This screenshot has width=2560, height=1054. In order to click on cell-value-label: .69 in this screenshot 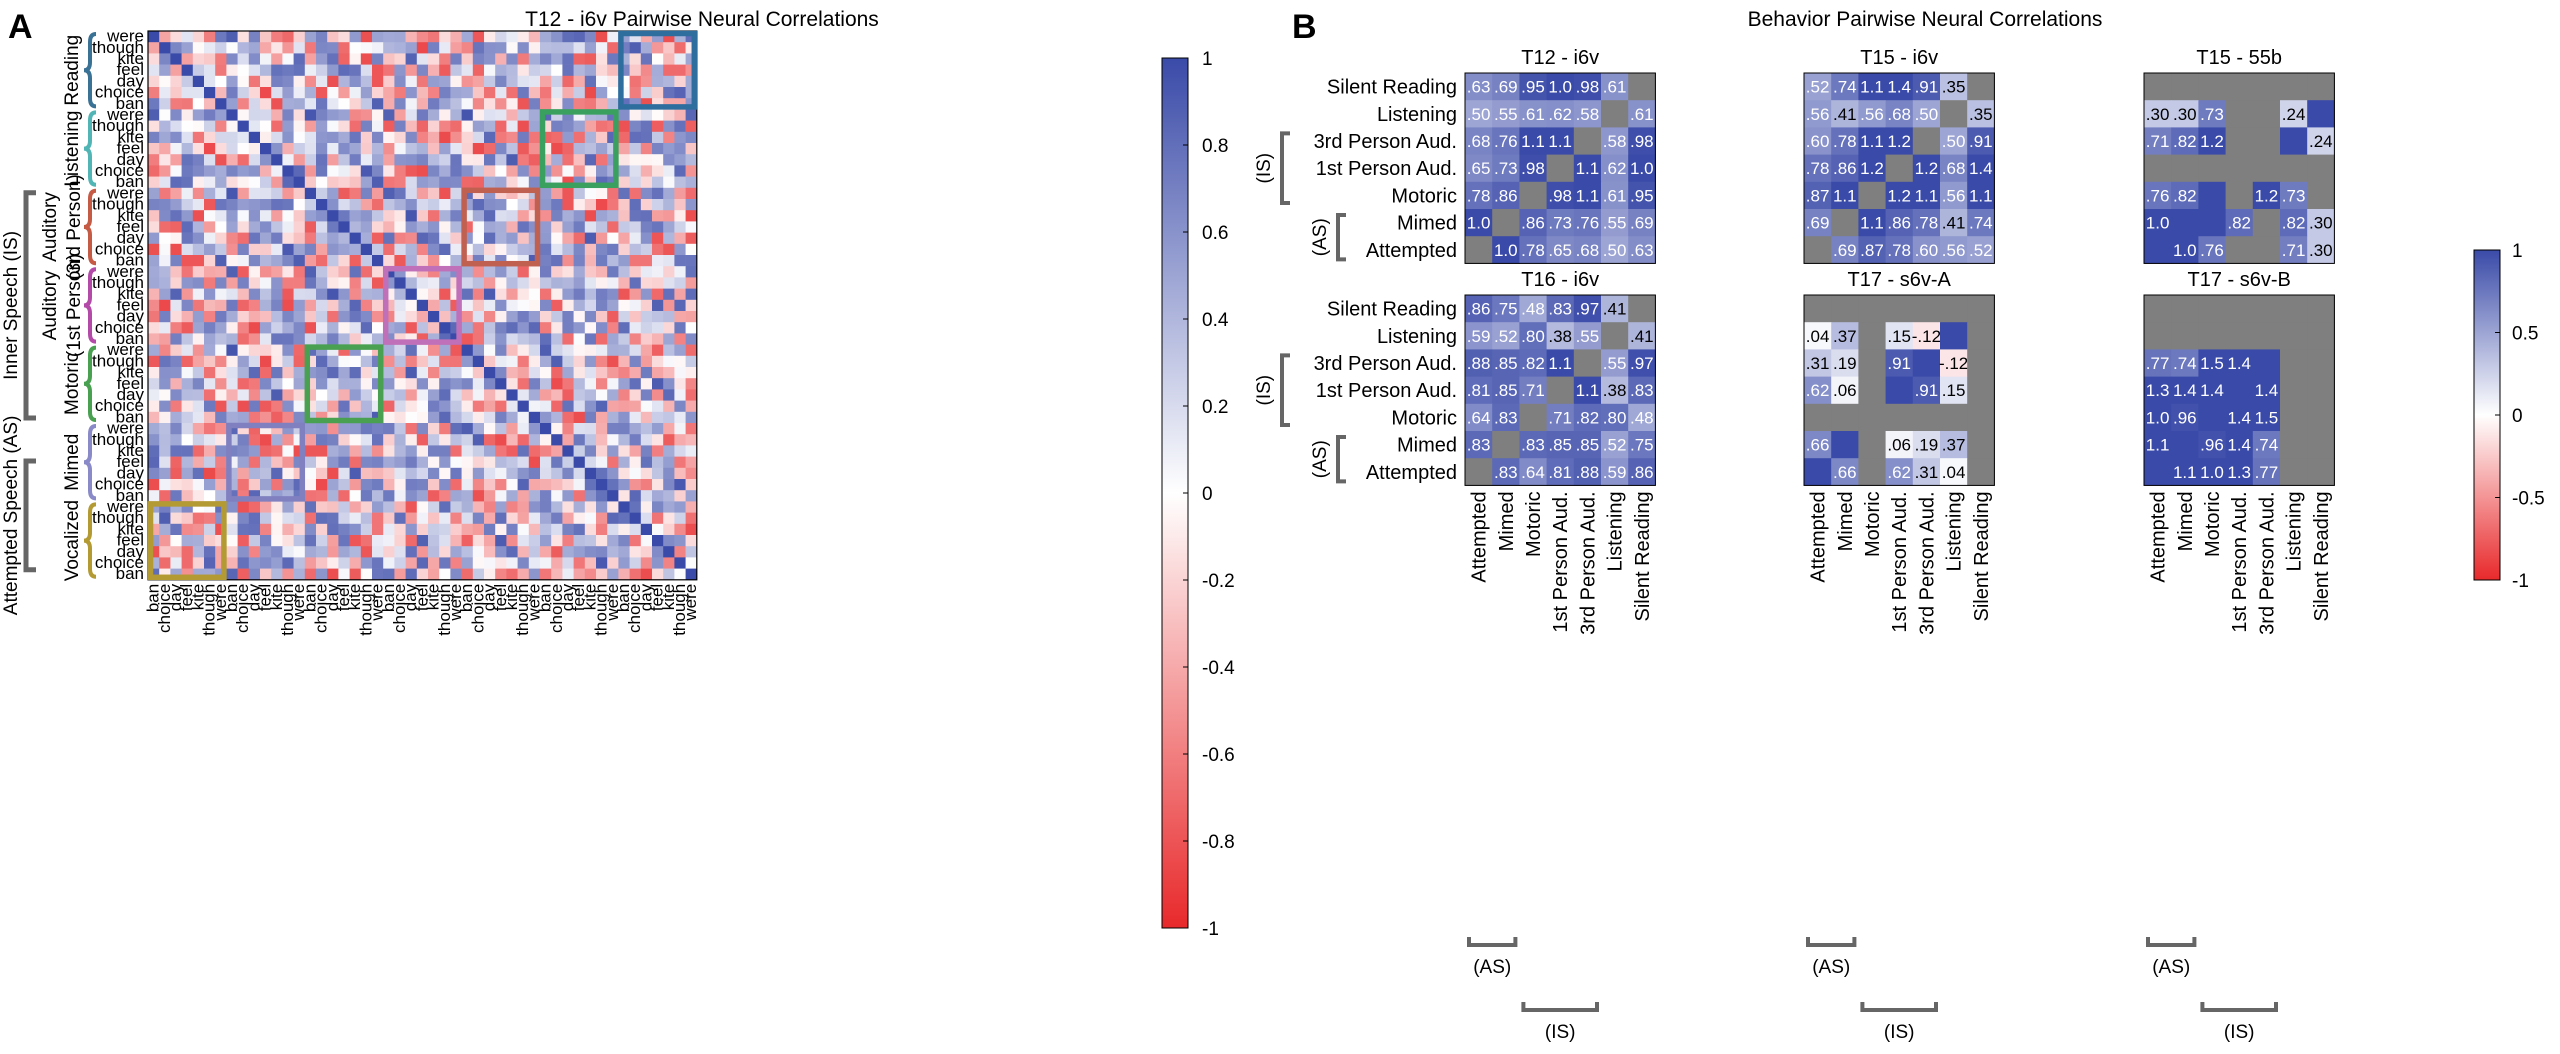, I will do `click(1845, 250)`.